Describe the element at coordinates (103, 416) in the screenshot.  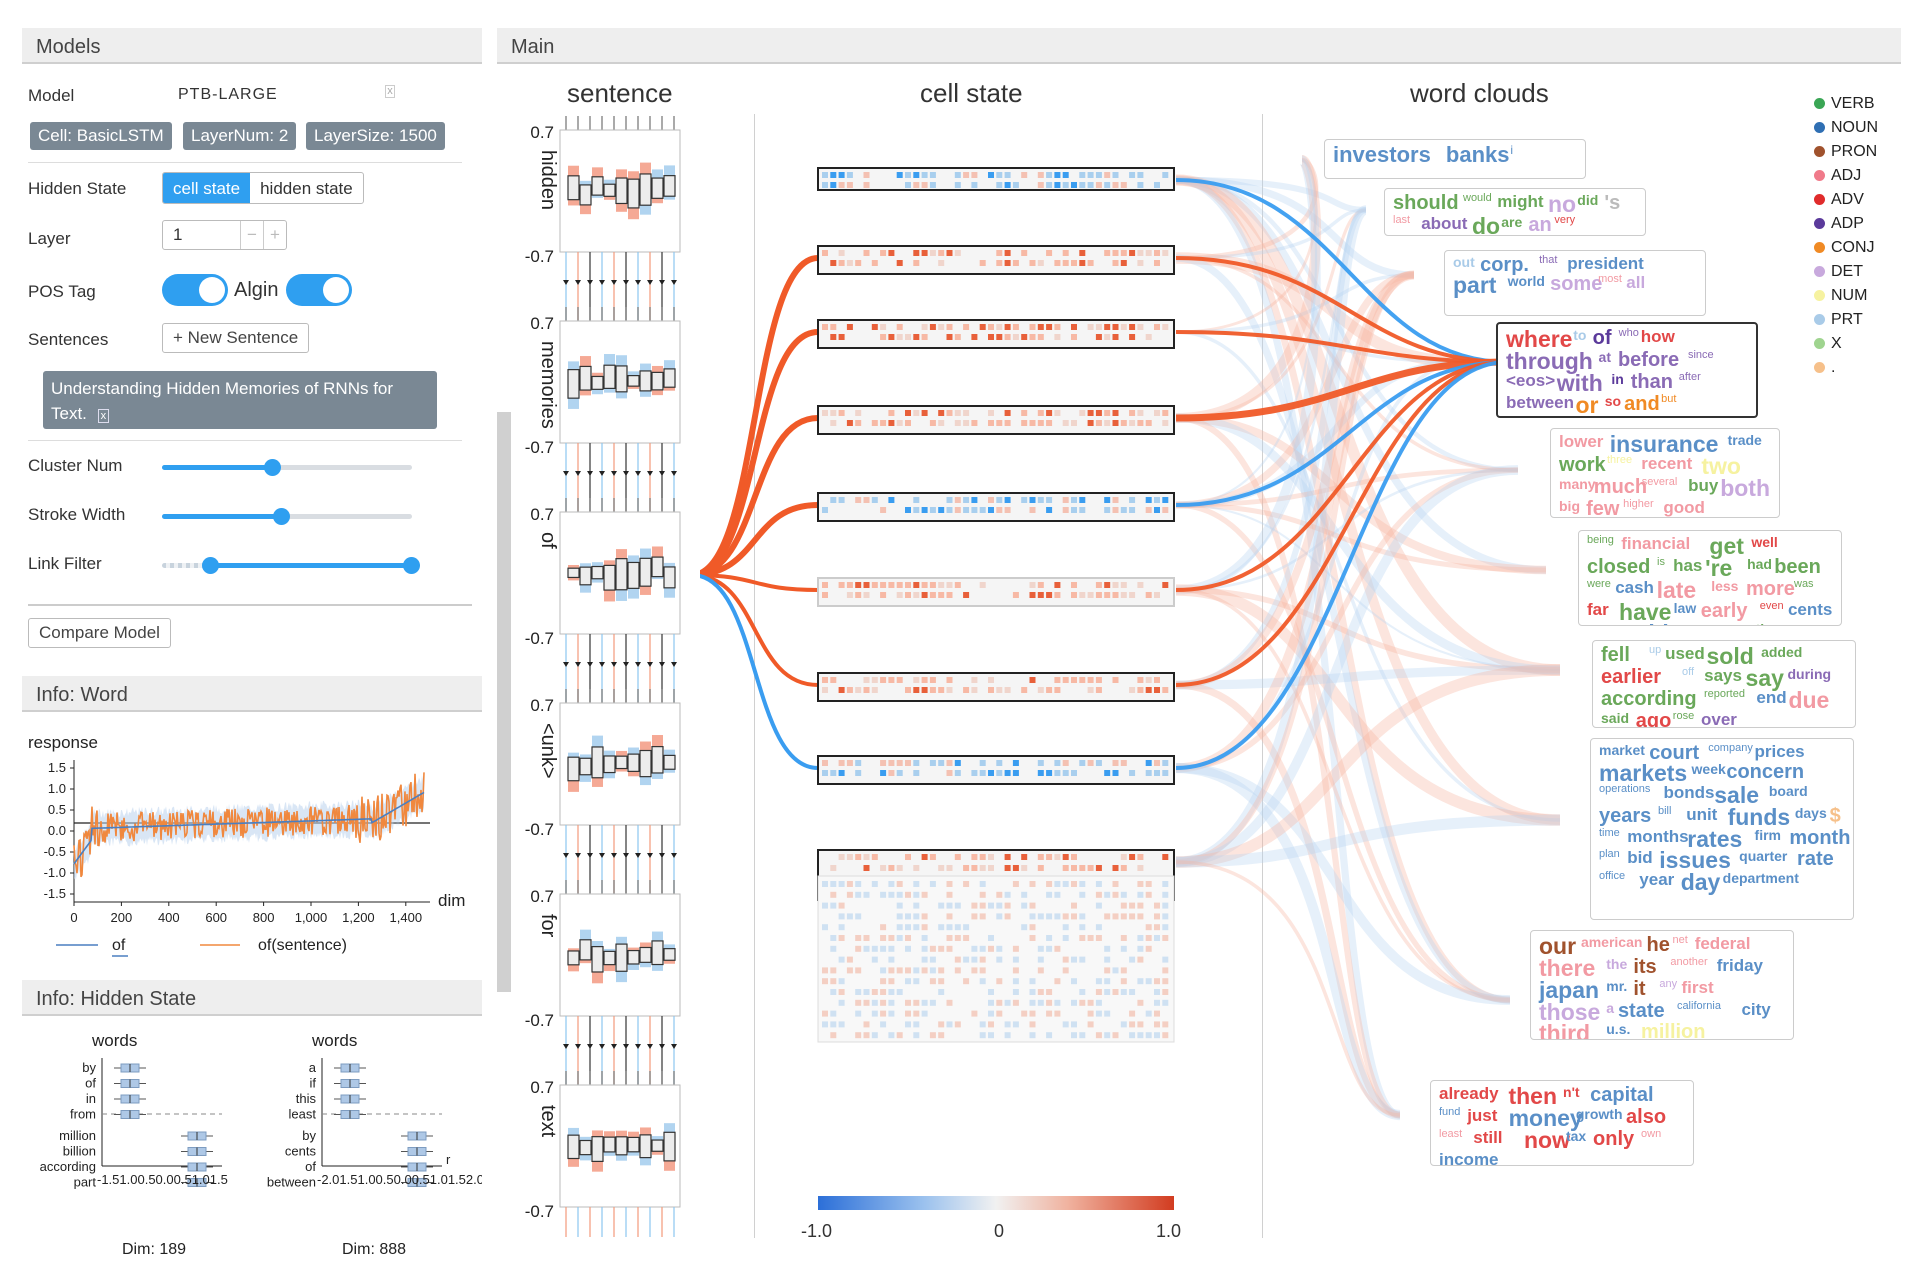
I see `sentence-remove-icon: x` at that location.